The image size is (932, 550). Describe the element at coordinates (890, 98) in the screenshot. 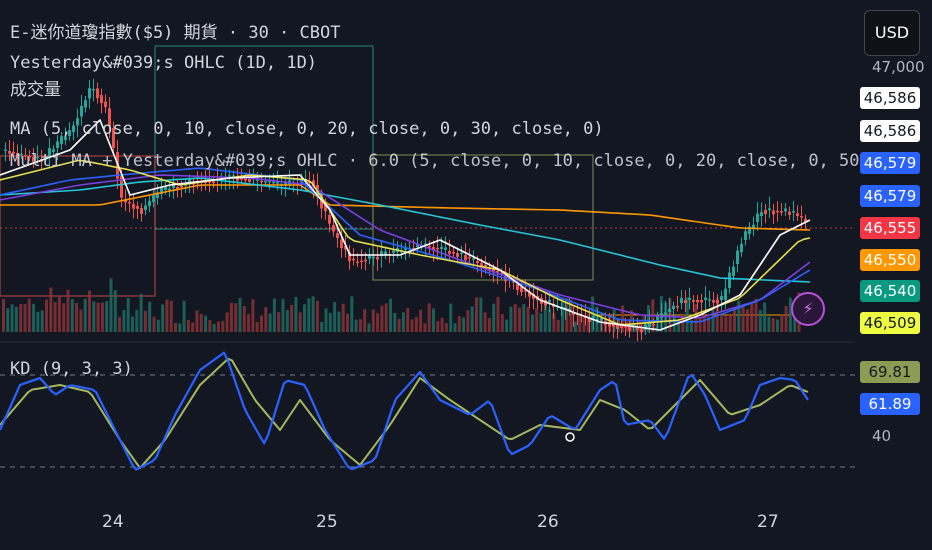

I see `price-label-badge: 46,586` at that location.